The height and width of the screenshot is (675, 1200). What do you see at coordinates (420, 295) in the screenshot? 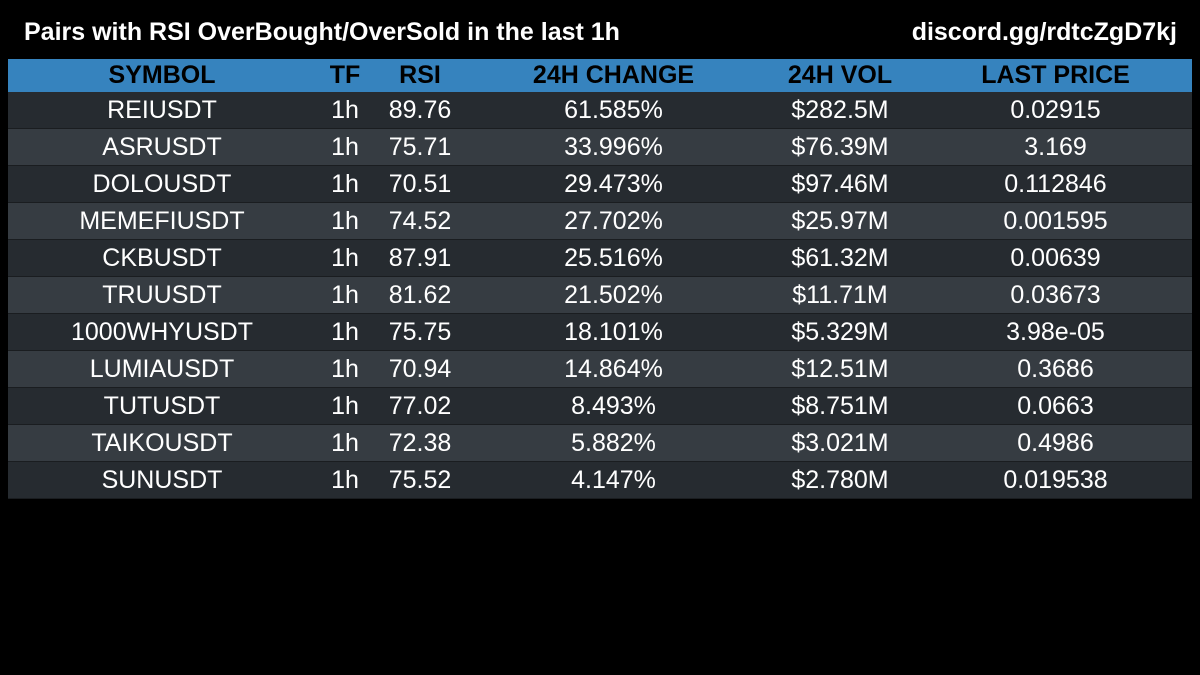
I see `rsi-cell: 81.62` at bounding box center [420, 295].